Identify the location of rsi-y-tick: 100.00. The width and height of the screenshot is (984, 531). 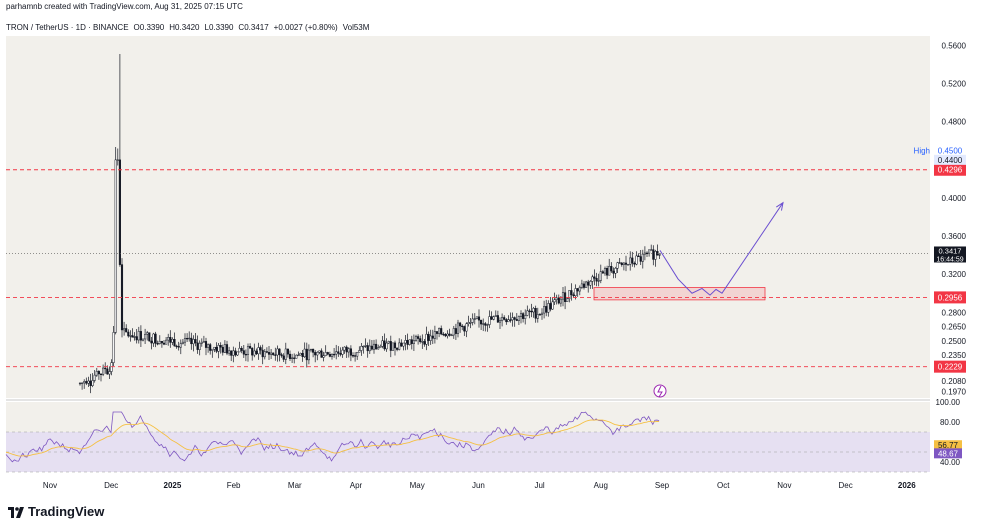
(948, 402).